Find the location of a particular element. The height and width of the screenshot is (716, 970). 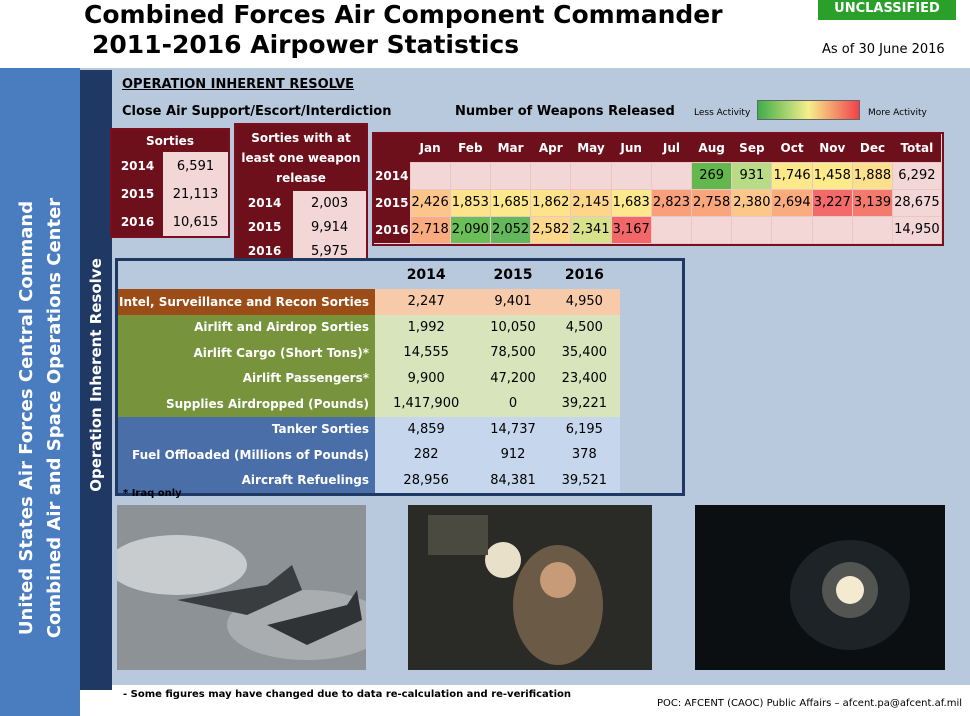

stats-cell: 1,417,900 is located at coordinates (426, 404).